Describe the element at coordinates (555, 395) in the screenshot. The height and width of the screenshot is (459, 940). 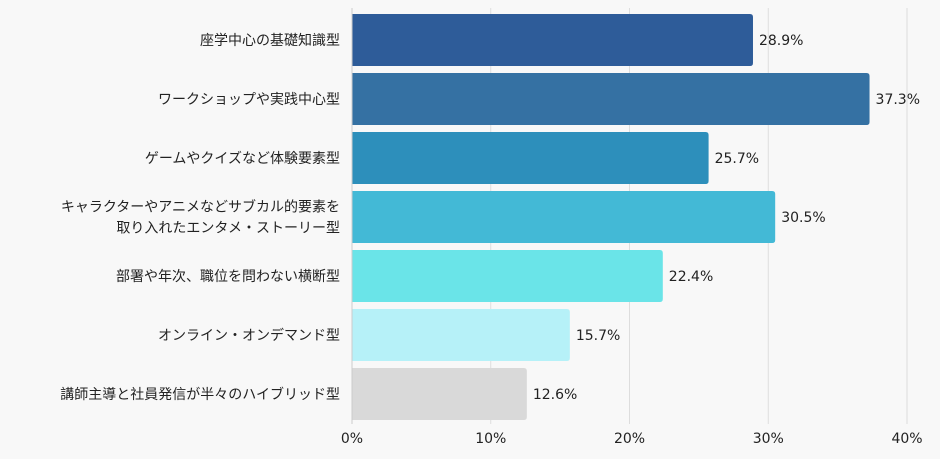
I see `value-label: 12.6%` at that location.